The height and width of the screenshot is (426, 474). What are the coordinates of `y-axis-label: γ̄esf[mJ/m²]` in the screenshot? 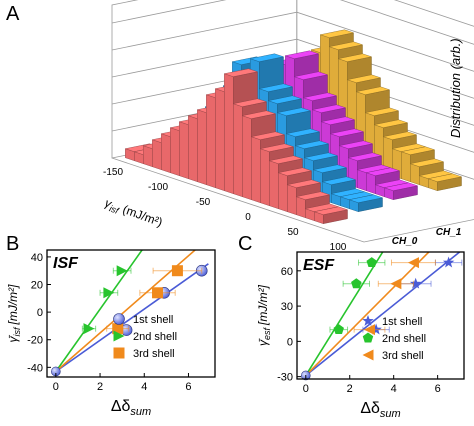 It's located at (264, 315).